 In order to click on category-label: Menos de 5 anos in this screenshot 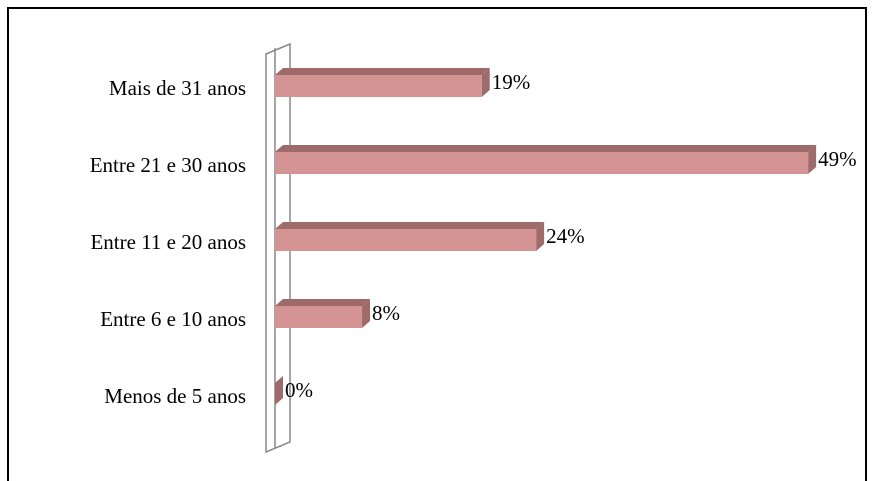, I will do `click(175, 396)`.